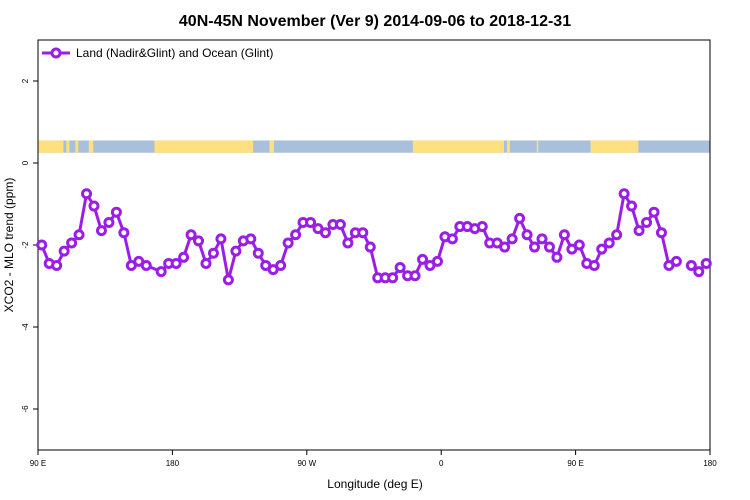 The image size is (750, 500). What do you see at coordinates (441, 463) in the screenshot?
I see `x-tick-label: 0` at bounding box center [441, 463].